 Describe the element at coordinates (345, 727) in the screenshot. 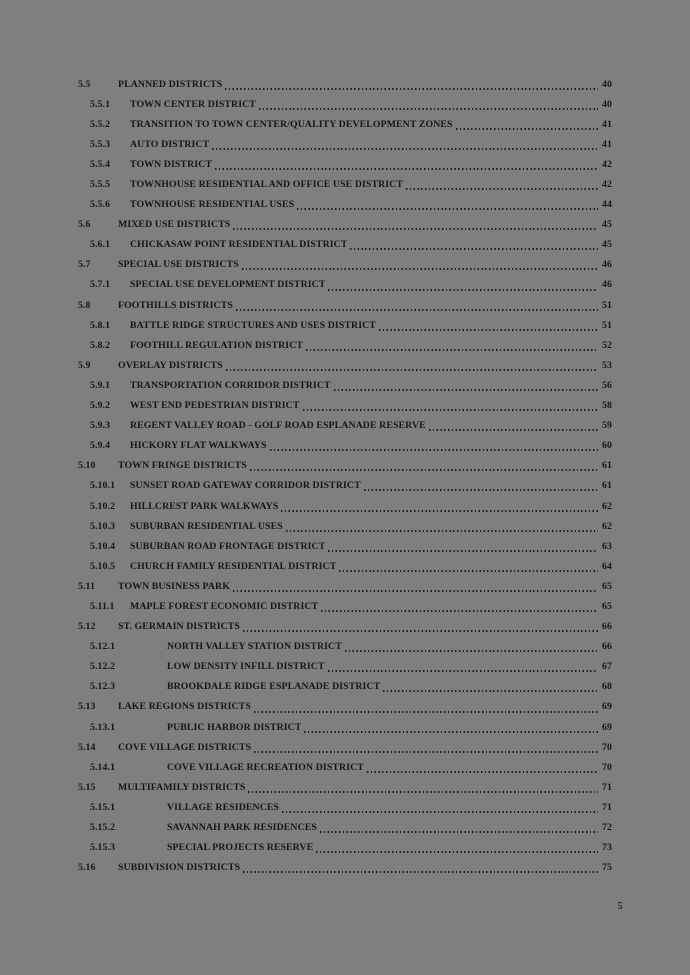

I see `toc-entry: 5.13.1 Public Harbor District 69` at that location.